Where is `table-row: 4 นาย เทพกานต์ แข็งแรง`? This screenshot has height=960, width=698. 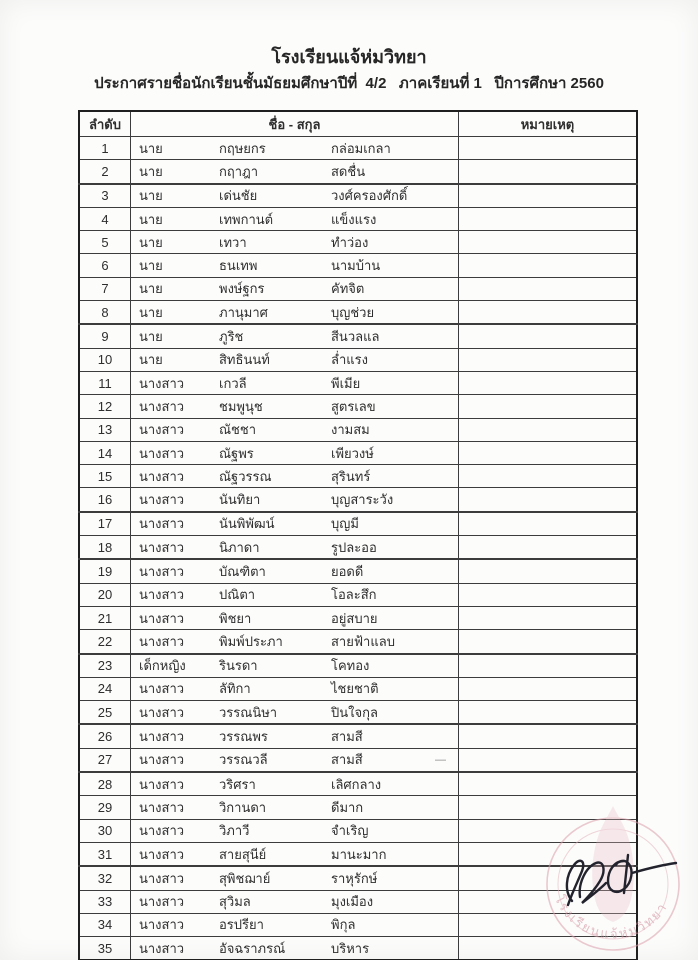
table-row: 4 นาย เทพกานต์ แข็งแรง is located at coordinates (358, 219).